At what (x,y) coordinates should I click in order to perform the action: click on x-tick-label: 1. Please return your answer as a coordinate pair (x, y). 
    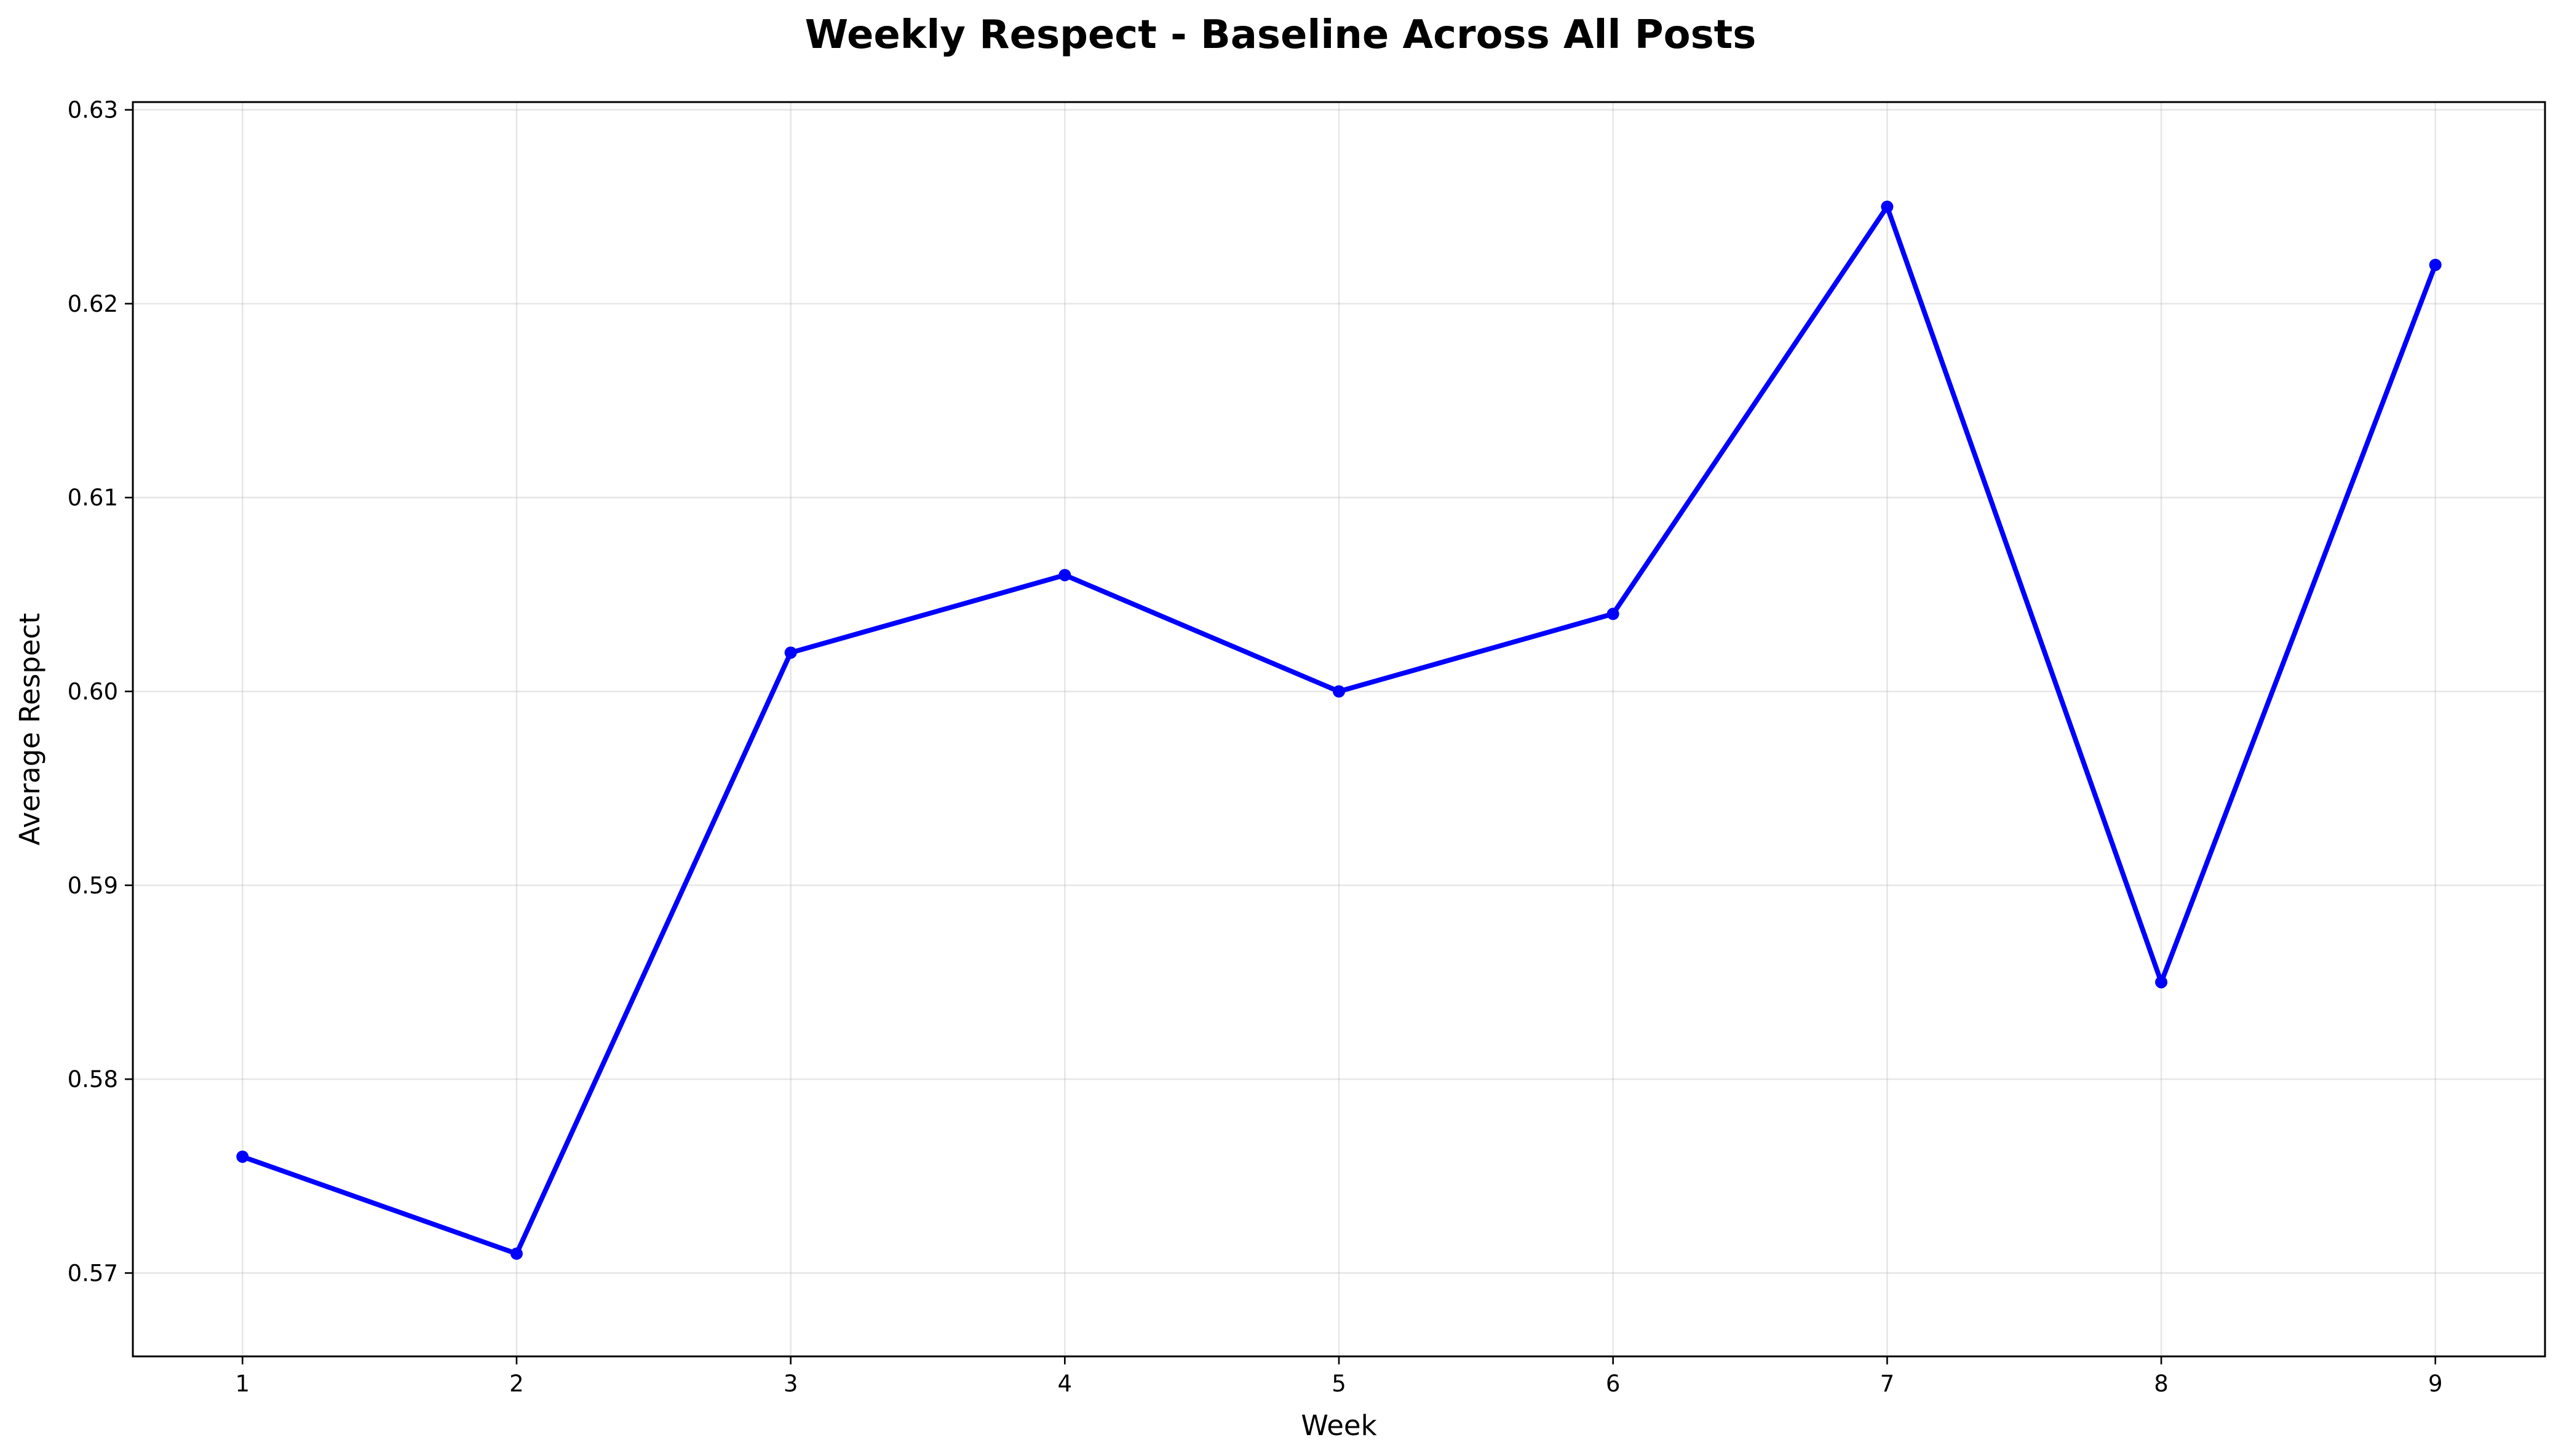
    Looking at the image, I should click on (242, 1384).